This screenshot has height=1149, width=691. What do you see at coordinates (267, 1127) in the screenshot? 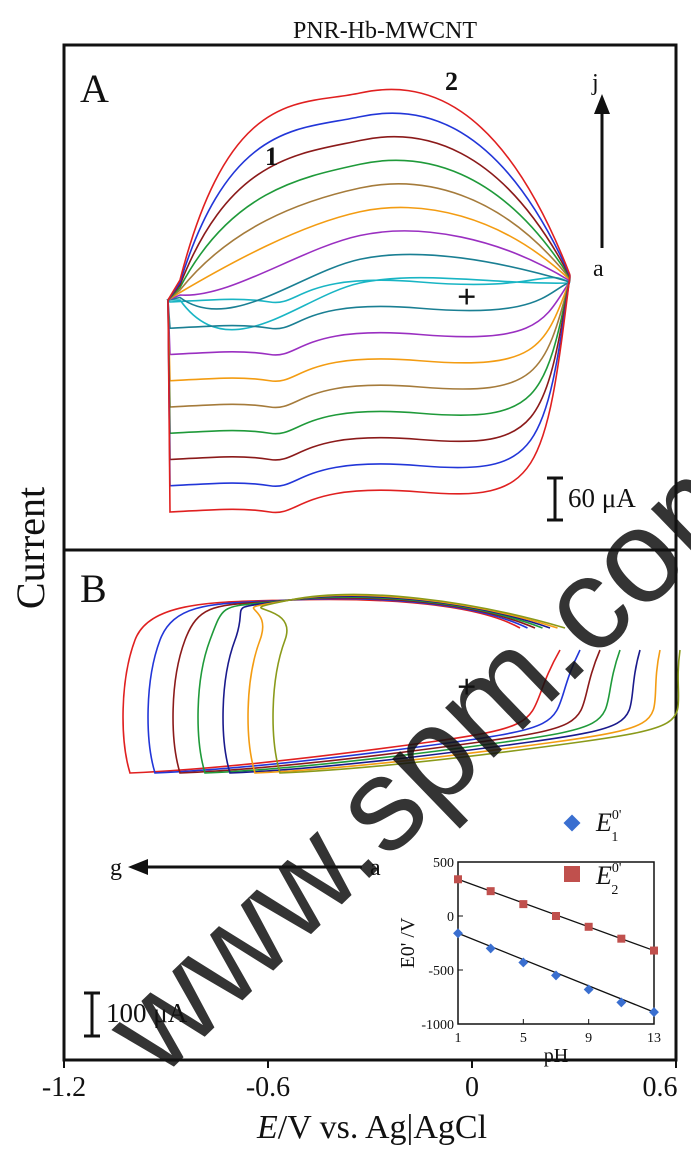
I see `x-axis-label-italic: E` at bounding box center [267, 1127].